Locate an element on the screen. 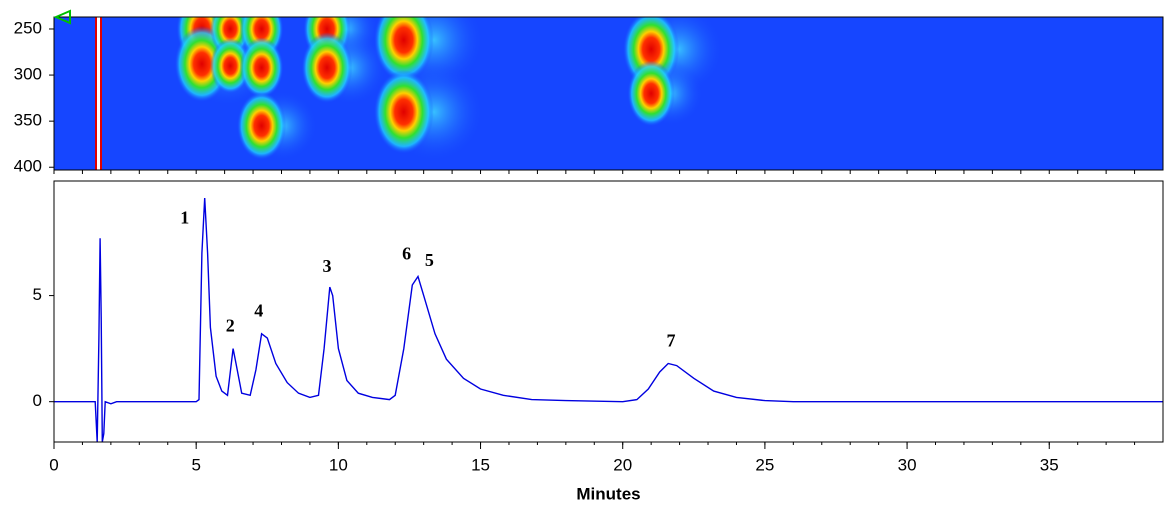 This screenshot has height=510, width=1164. y-tick-label: 400 is located at coordinates (28, 166).